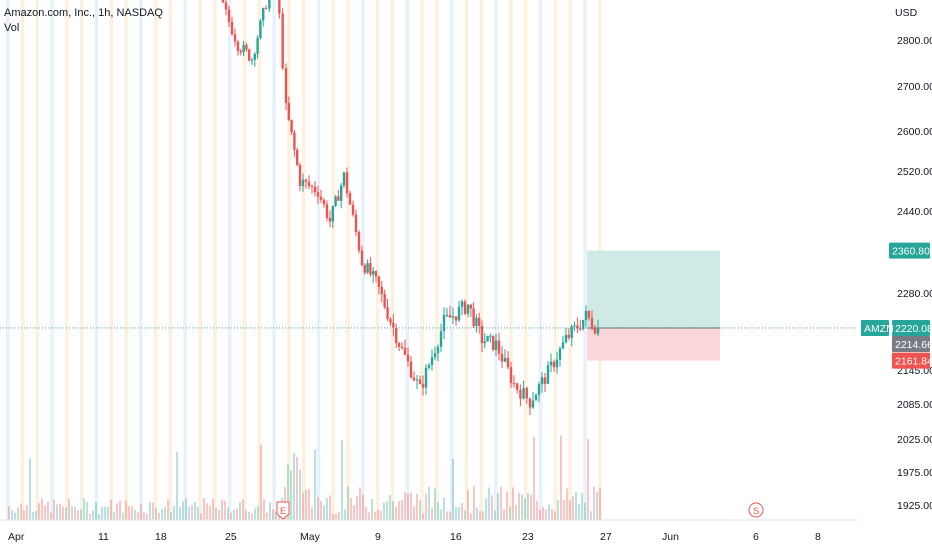 The image size is (932, 555). I want to click on entry-price-tag-bg, so click(911, 327).